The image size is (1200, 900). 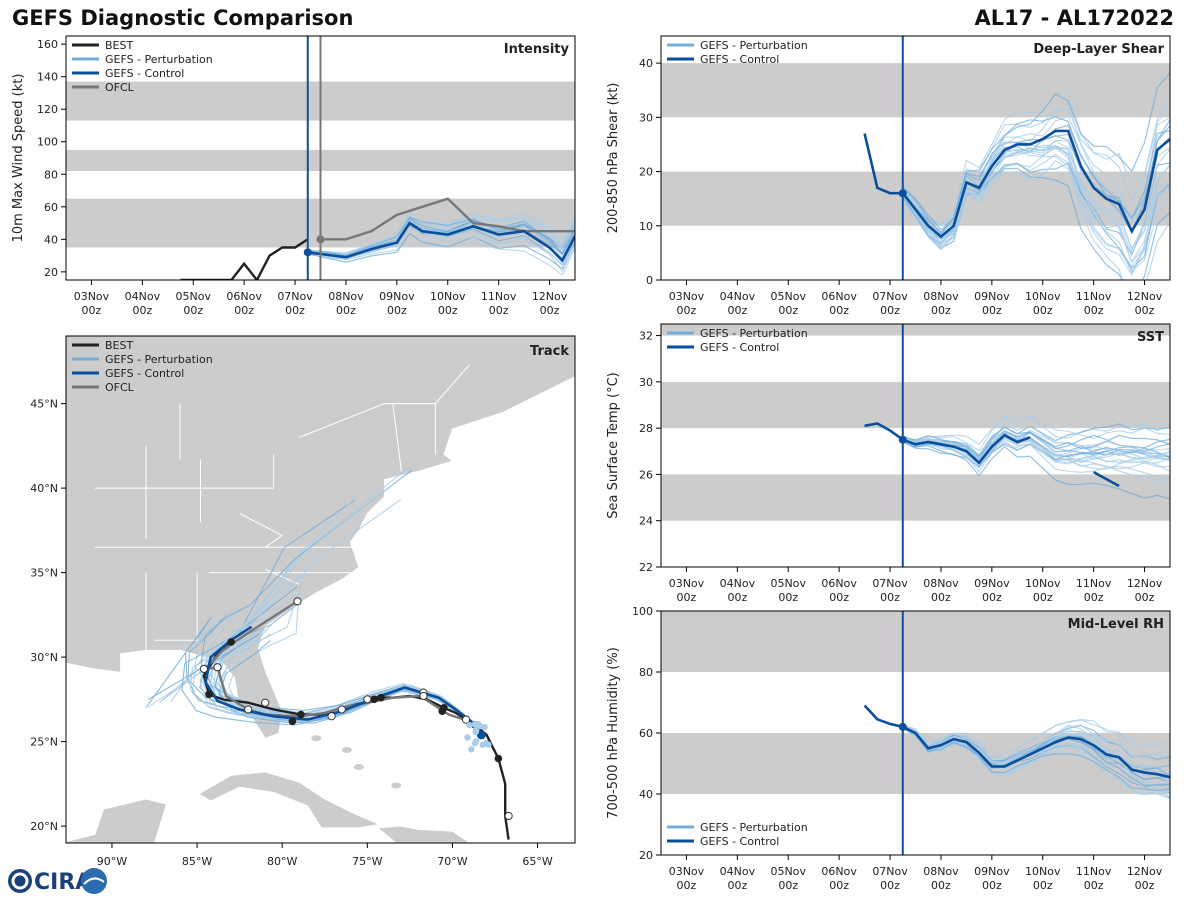 I want to click on intensity-ytick-label: 80, so click(x=51, y=174).